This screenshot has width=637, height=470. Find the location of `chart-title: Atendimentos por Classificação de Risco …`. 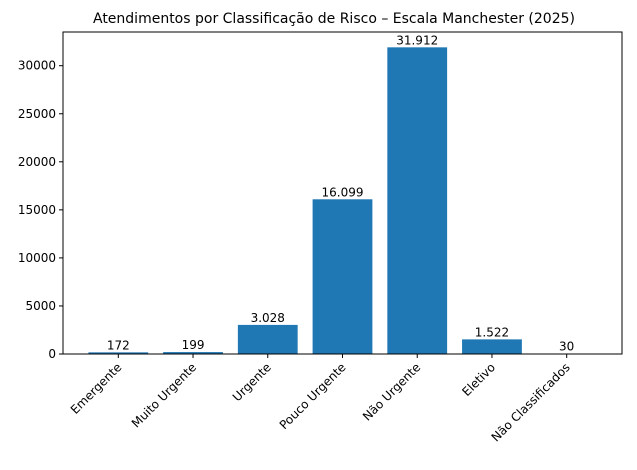

chart-title: Atendimentos por Classificação de Risco … is located at coordinates (334, 19).